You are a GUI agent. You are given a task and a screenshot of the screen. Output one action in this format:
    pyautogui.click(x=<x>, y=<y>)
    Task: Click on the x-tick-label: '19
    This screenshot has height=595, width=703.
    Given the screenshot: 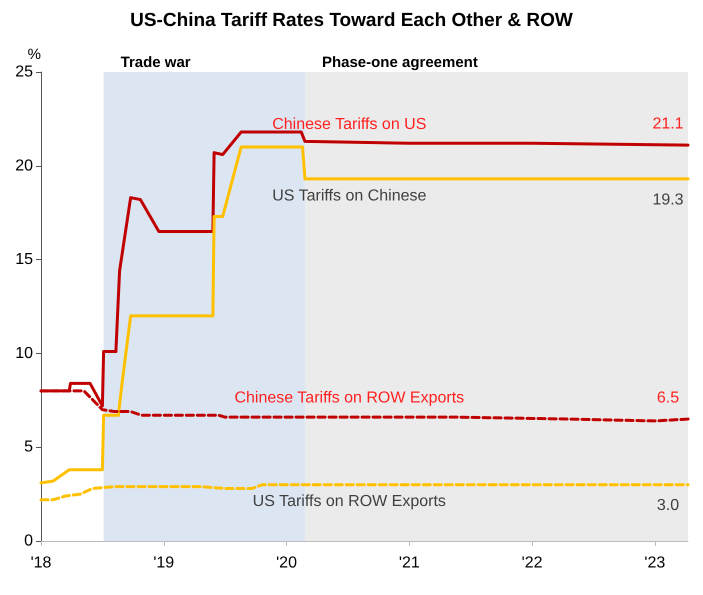 What is the action you would take?
    pyautogui.click(x=163, y=563)
    